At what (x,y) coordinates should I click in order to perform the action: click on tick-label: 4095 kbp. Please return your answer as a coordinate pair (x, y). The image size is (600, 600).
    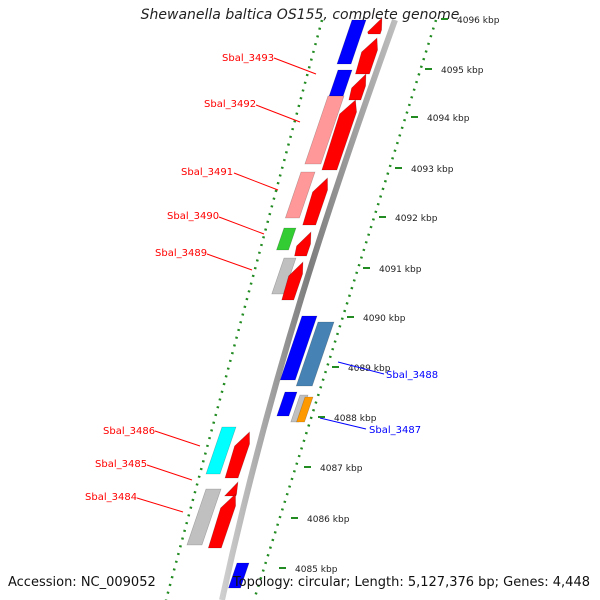
    Looking at the image, I should click on (462, 71).